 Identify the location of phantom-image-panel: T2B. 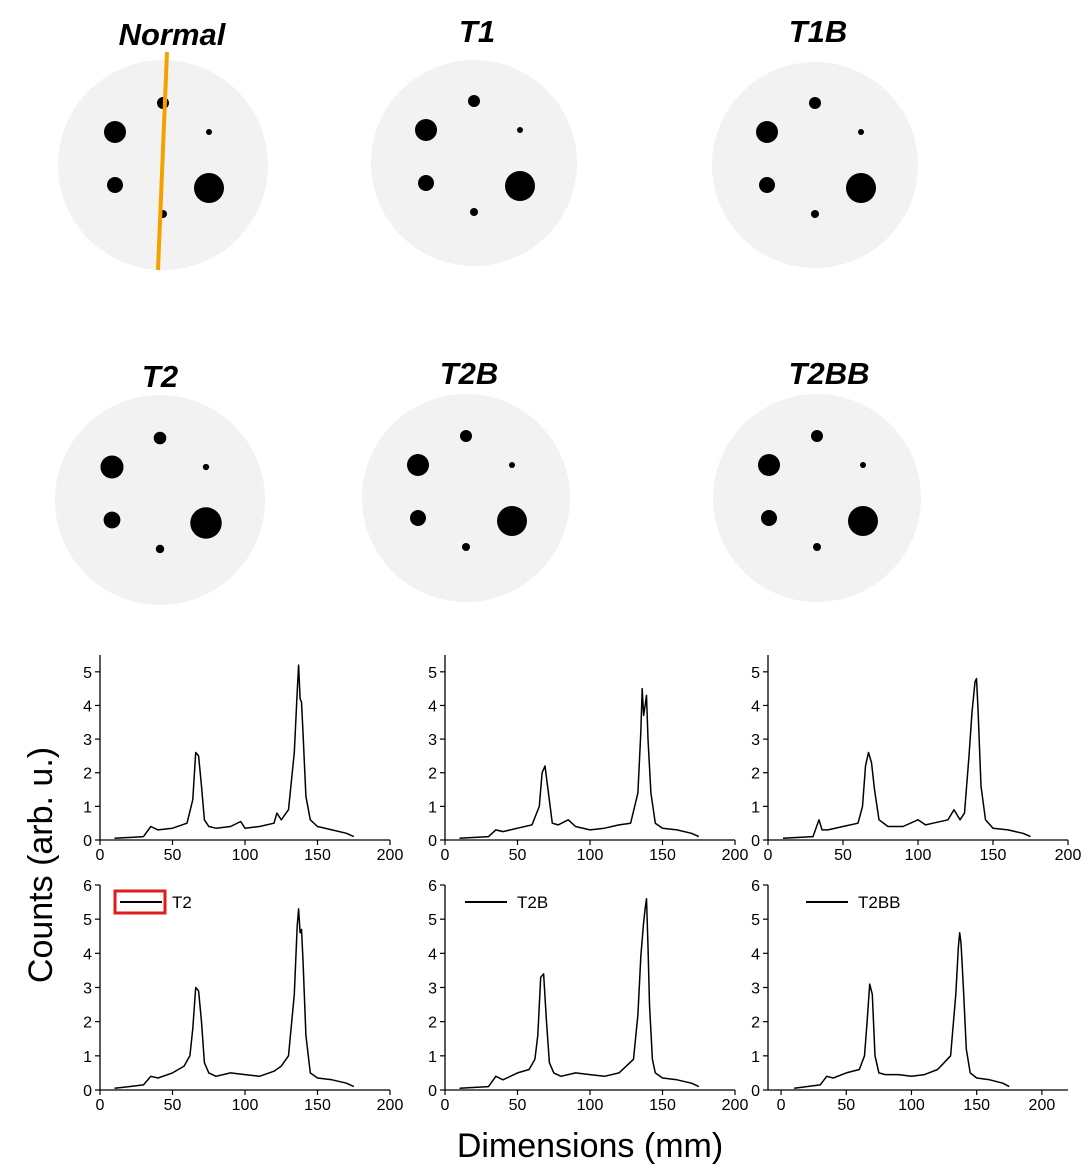
(466, 479).